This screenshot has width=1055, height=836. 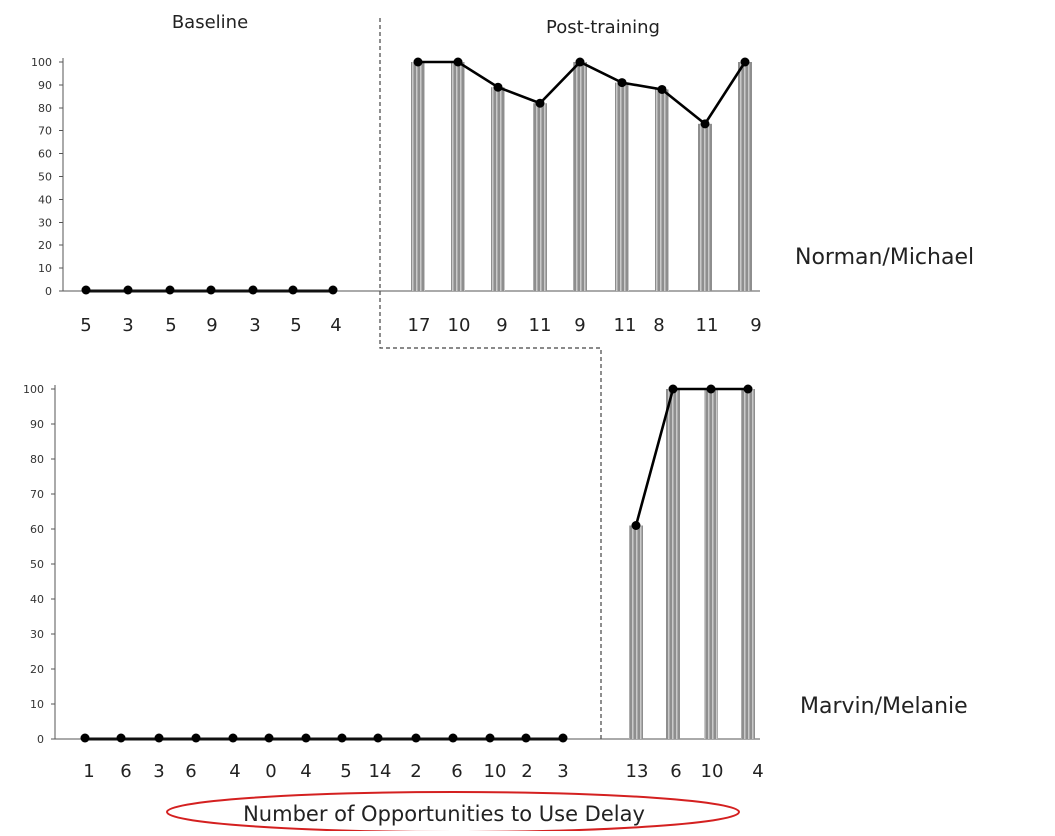 What do you see at coordinates (211, 325) in the screenshot?
I see `baseline-opportunity-label: 9` at bounding box center [211, 325].